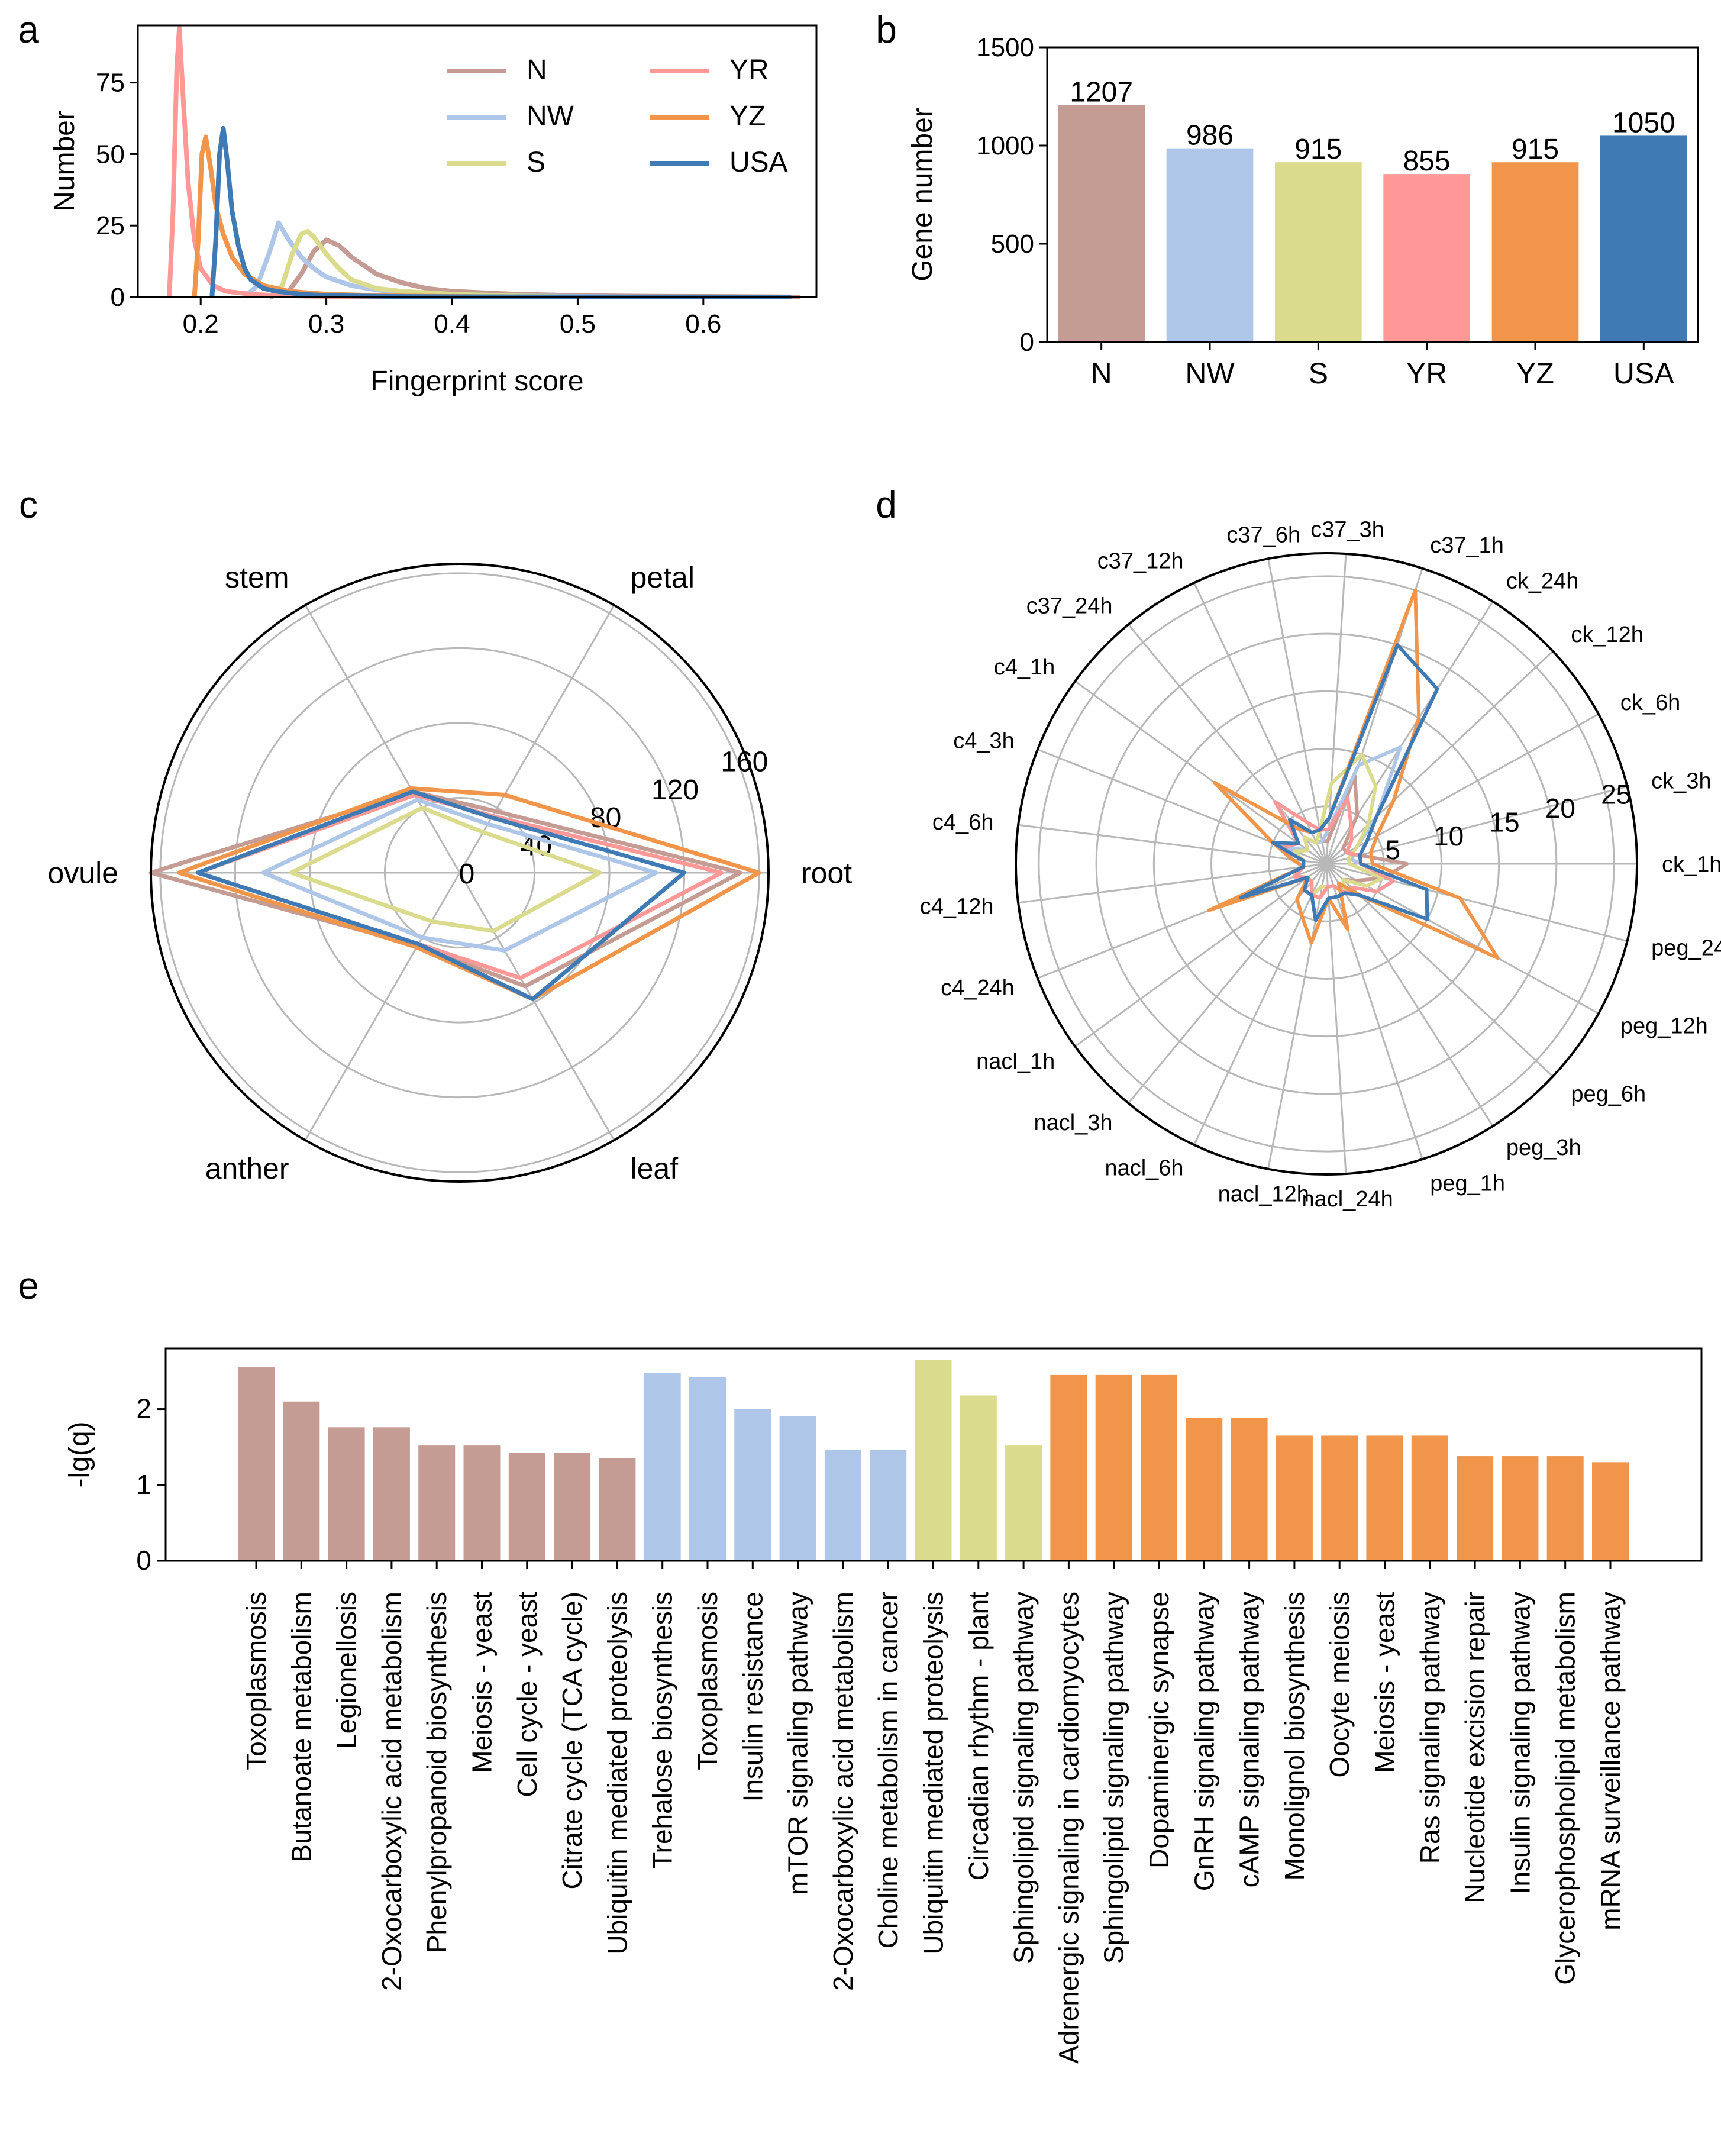 The width and height of the screenshot is (1721, 2156). I want to click on pathway-label: Trehalose biosynthesis, so click(662, 1730).